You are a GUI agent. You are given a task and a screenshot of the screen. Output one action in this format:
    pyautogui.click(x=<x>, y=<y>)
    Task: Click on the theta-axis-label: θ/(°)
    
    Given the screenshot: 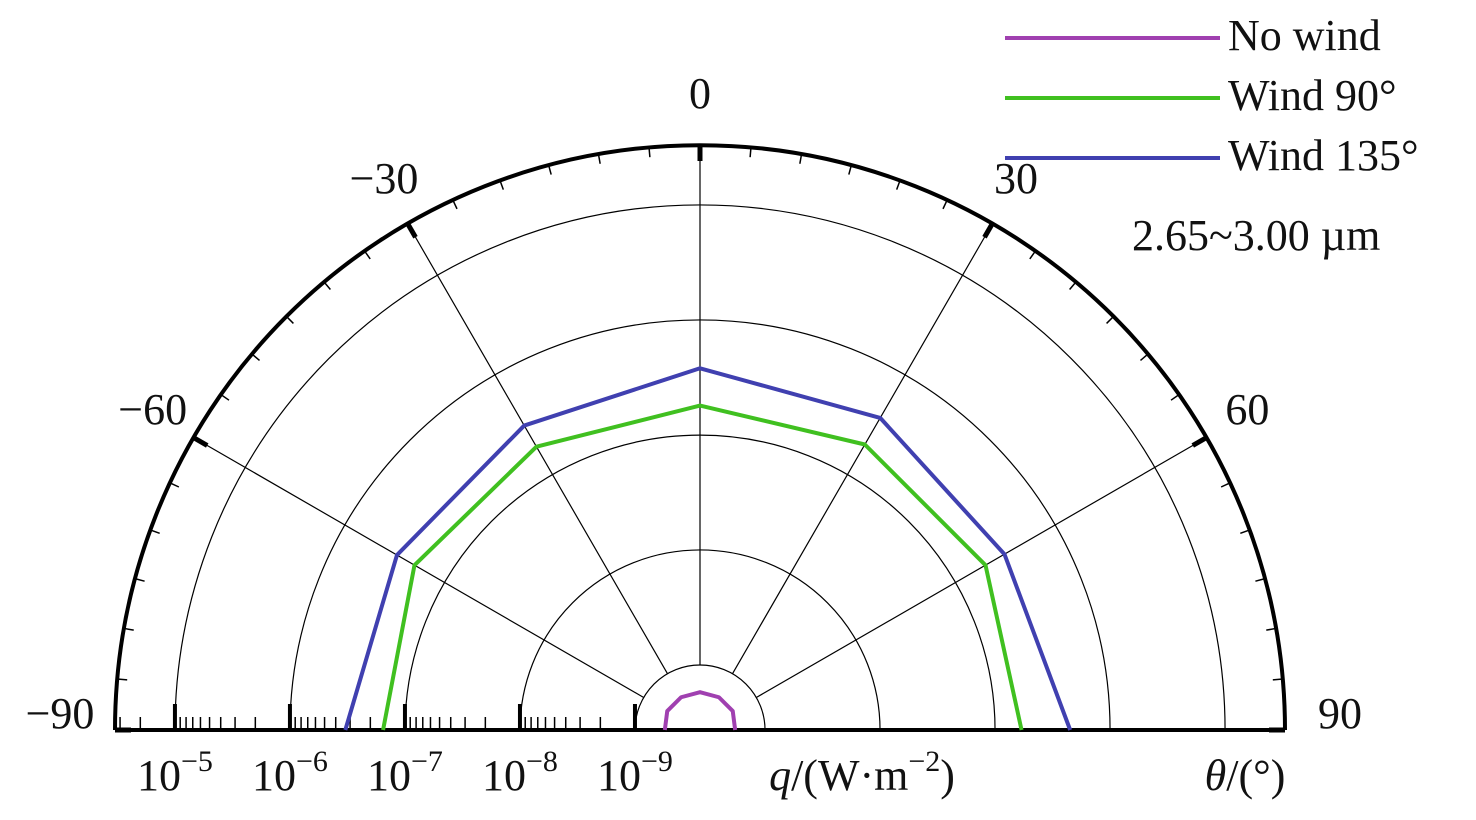 What is the action you would take?
    pyautogui.click(x=1245, y=775)
    